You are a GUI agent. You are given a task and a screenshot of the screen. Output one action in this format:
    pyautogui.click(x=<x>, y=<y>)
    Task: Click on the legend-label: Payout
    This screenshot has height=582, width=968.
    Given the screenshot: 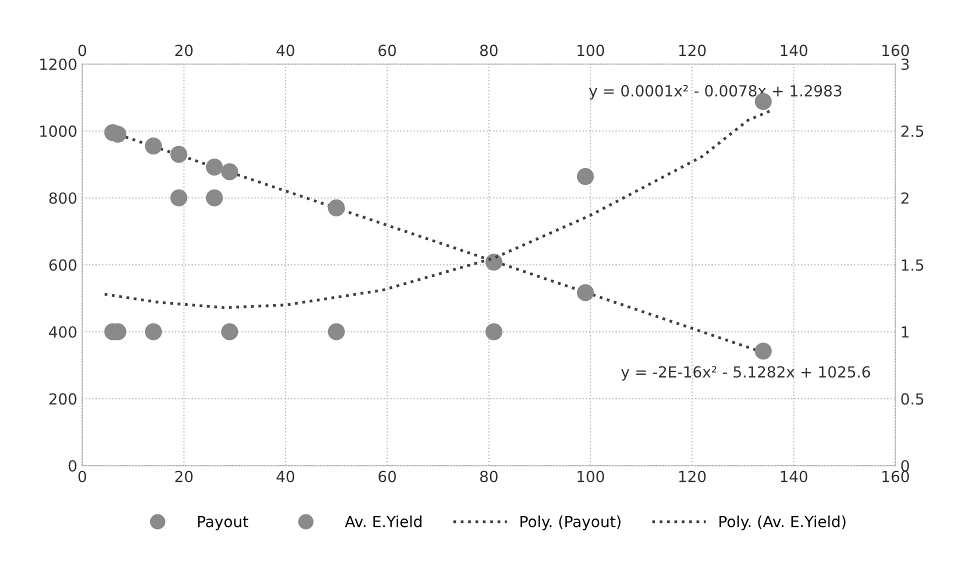 What is the action you would take?
    pyautogui.click(x=223, y=523)
    